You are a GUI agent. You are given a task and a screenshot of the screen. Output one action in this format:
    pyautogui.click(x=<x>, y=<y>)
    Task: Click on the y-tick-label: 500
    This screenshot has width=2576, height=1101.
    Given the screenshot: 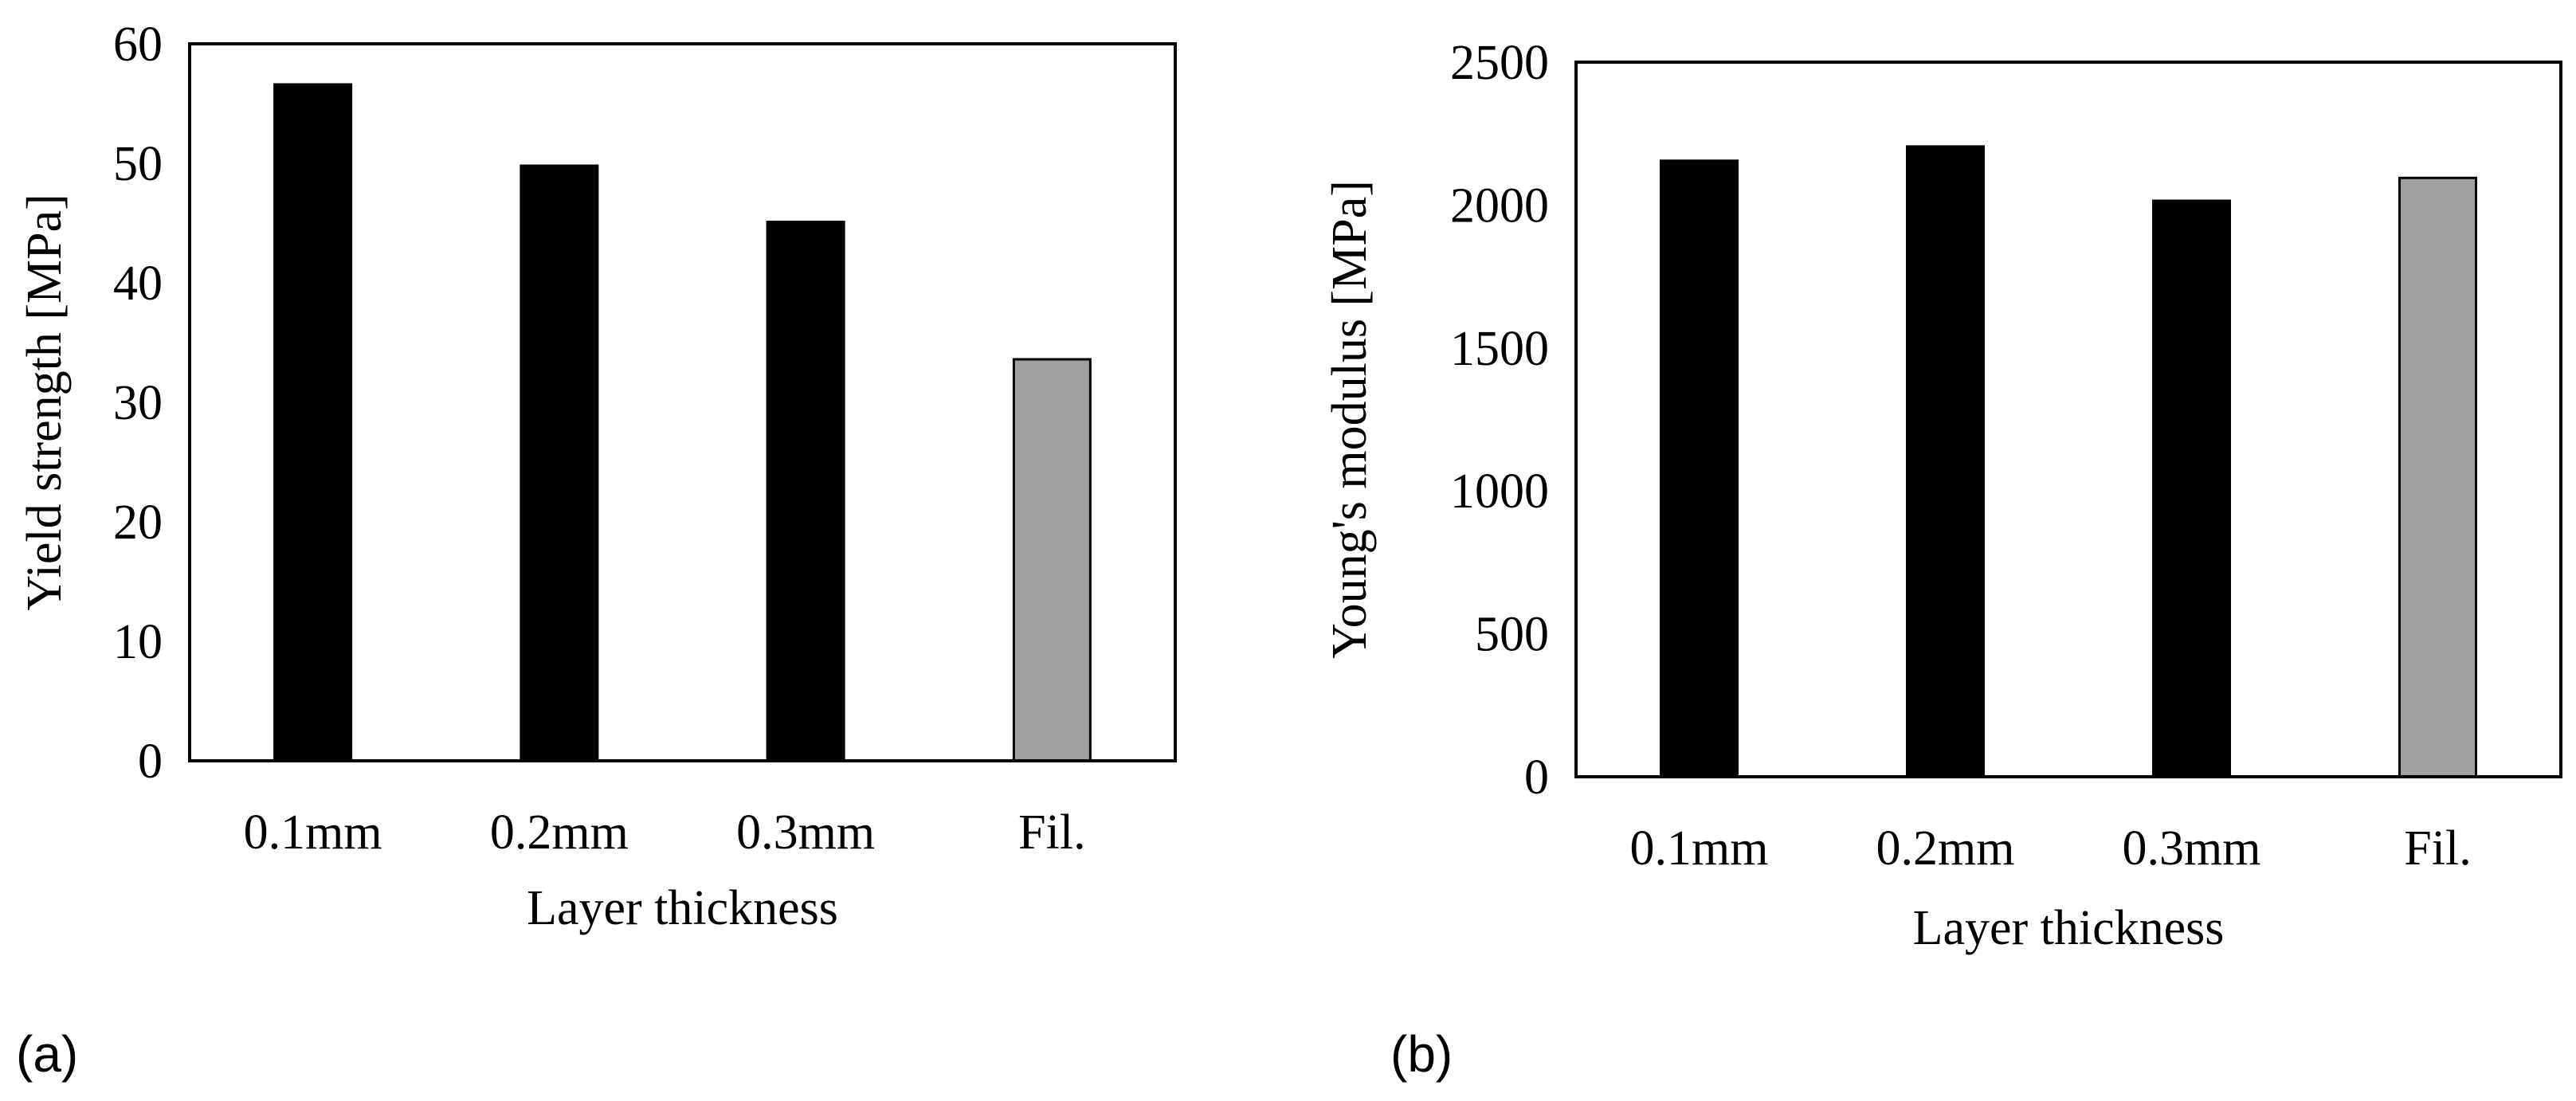 What is the action you would take?
    pyautogui.click(x=1512, y=635)
    